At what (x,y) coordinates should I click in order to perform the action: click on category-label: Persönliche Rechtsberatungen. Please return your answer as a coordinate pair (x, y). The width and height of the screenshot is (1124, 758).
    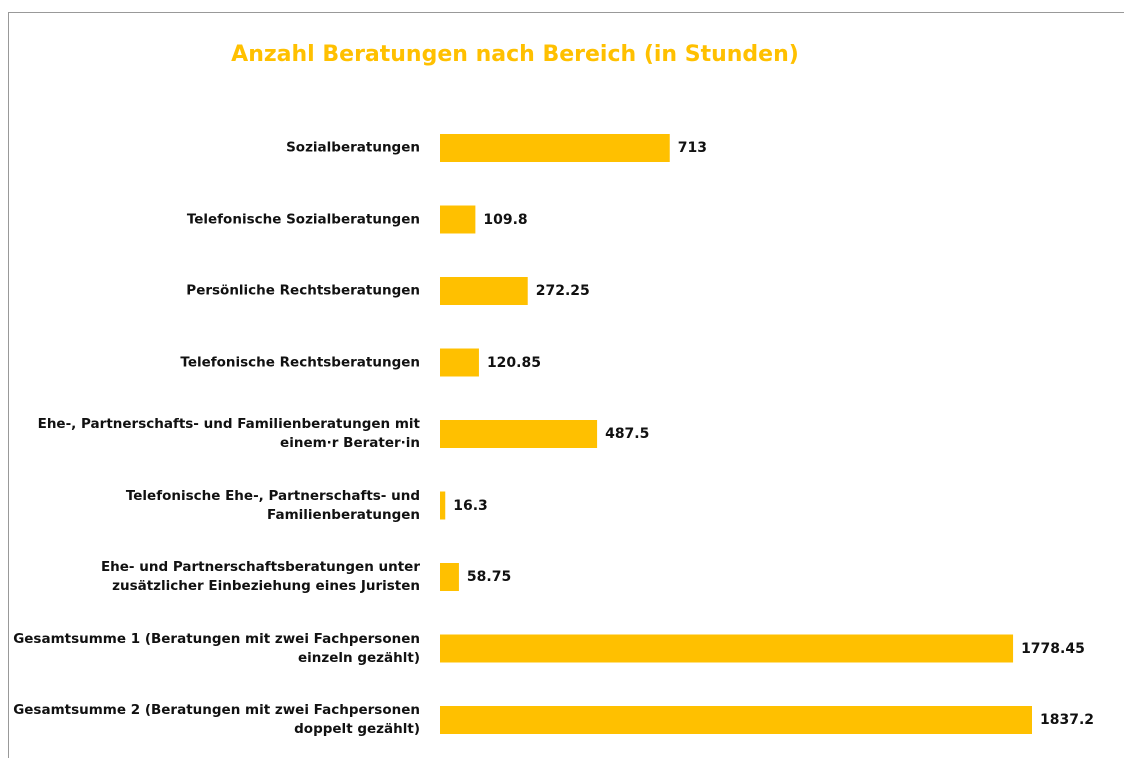
    Looking at the image, I should click on (303, 290).